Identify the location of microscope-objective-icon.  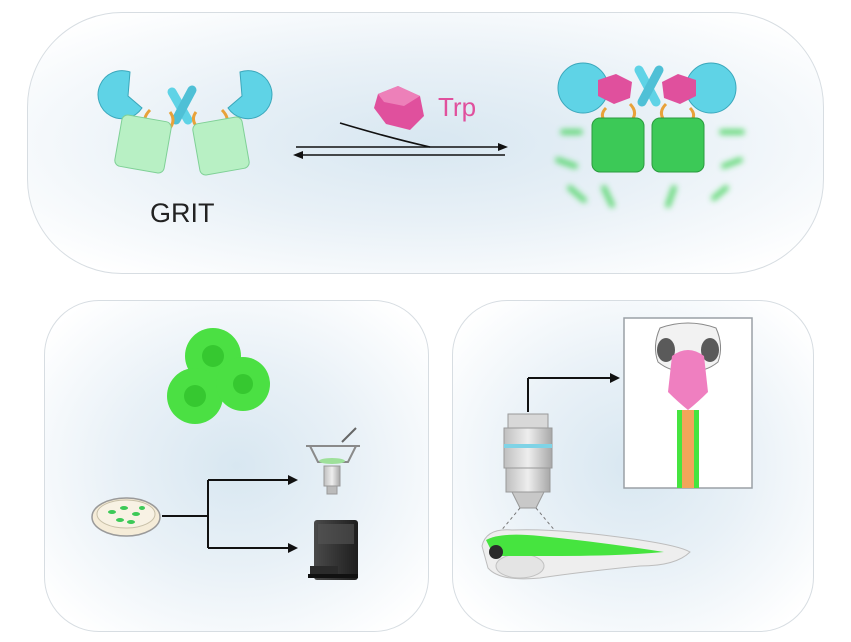
(528, 473).